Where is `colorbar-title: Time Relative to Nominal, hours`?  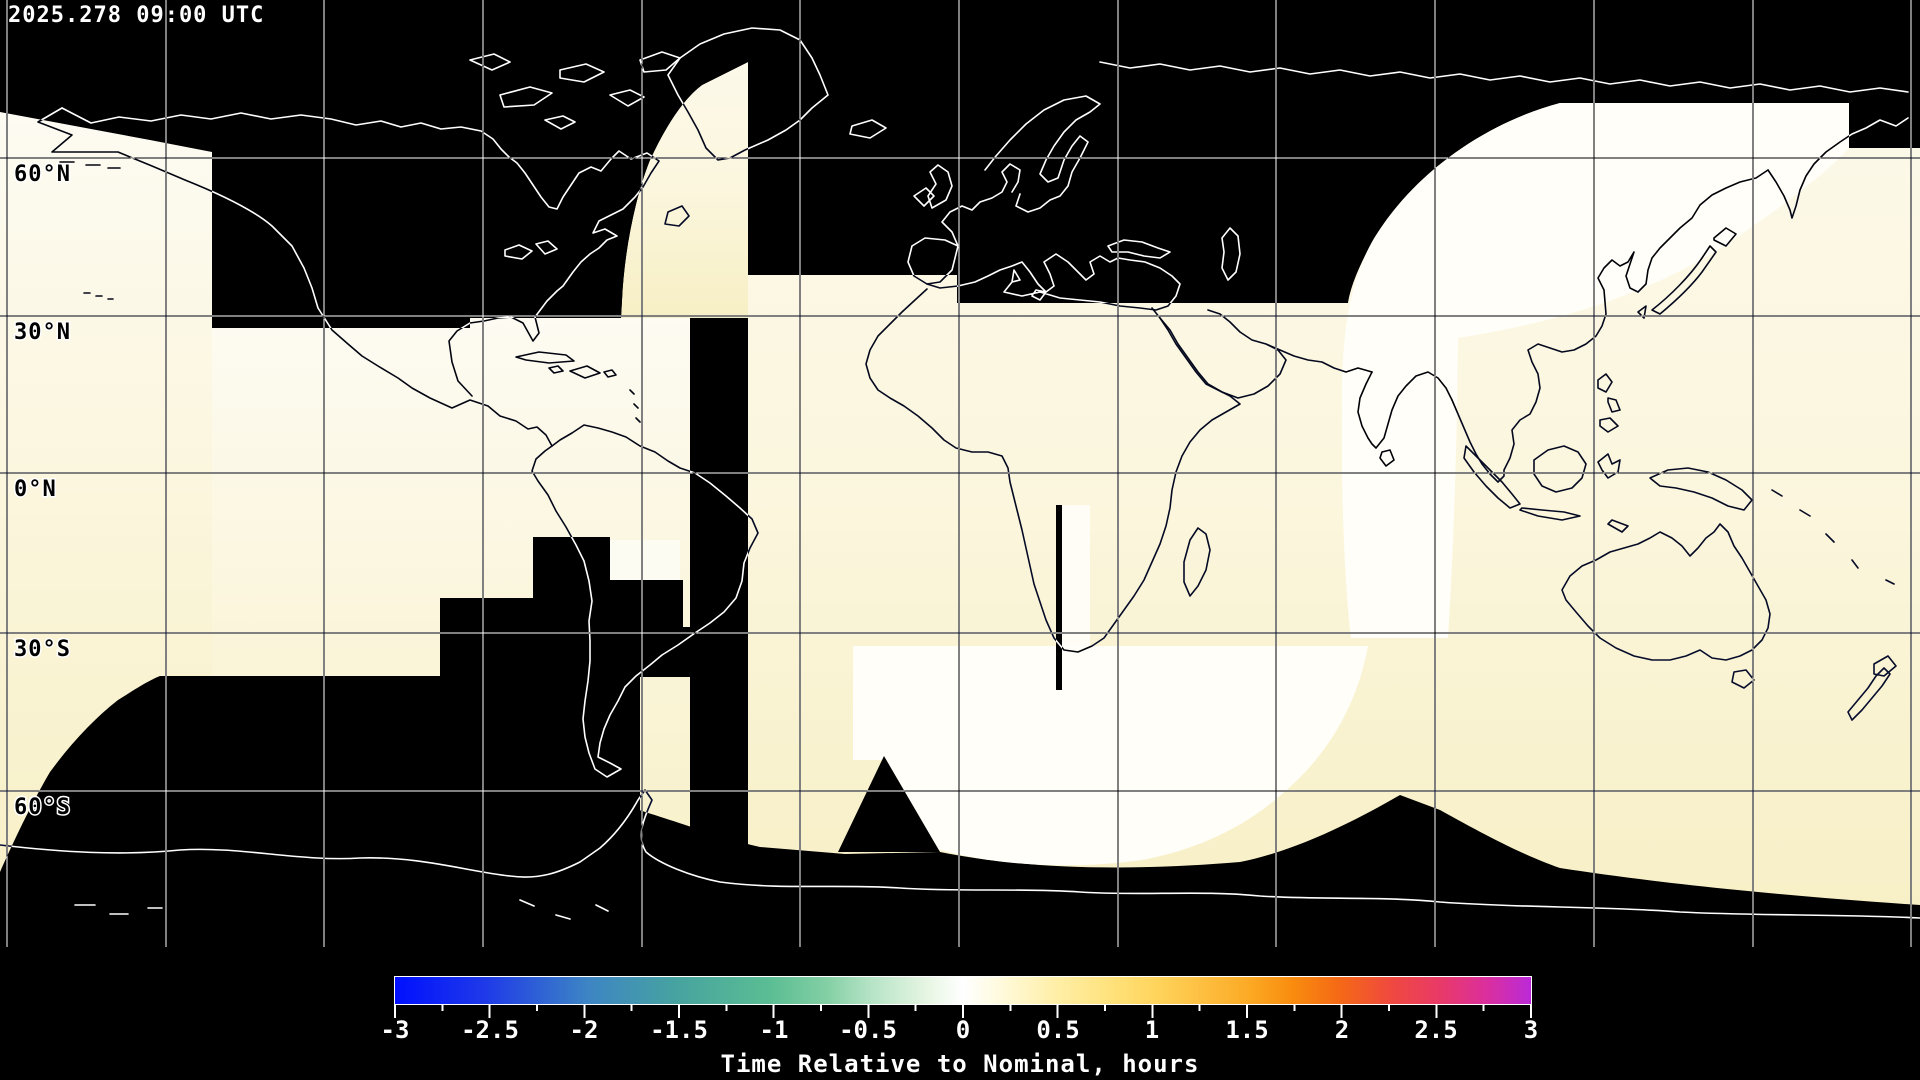 colorbar-title: Time Relative to Nominal, hours is located at coordinates (960, 1064).